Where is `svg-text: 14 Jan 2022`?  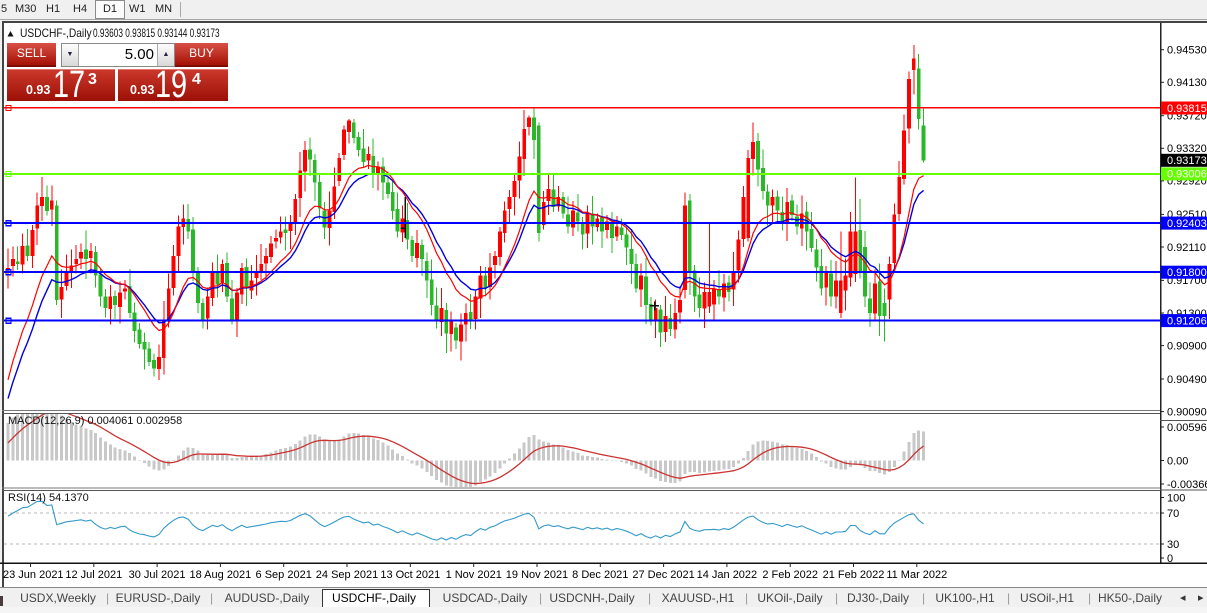
svg-text: 14 Jan 2022 is located at coordinates (727, 575).